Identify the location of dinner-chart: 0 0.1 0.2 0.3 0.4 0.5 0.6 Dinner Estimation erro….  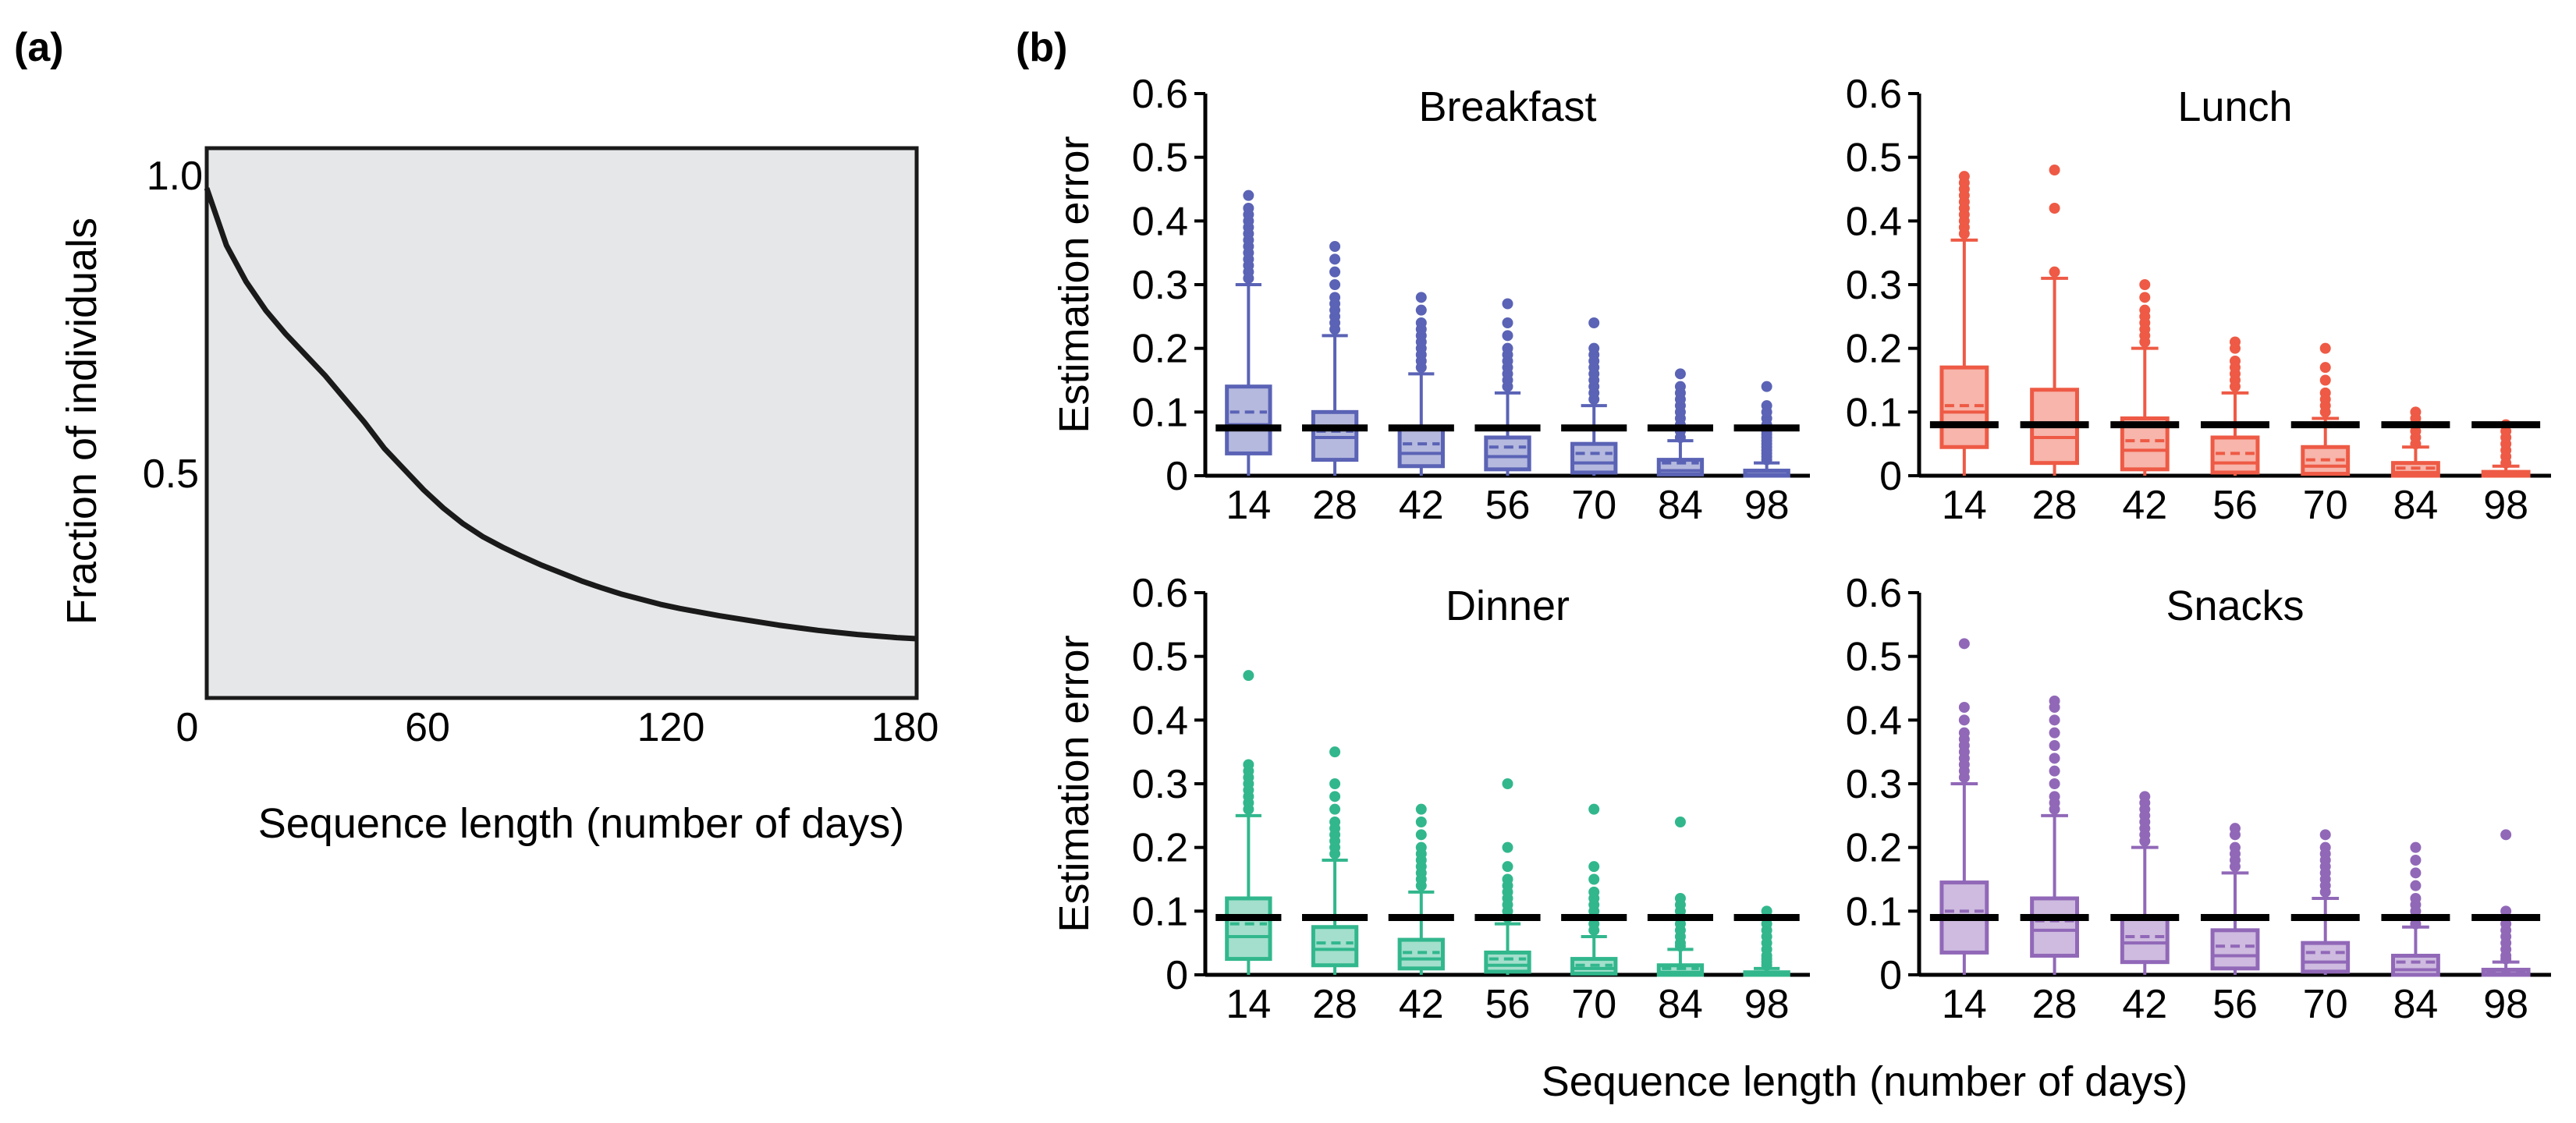
(1430, 799).